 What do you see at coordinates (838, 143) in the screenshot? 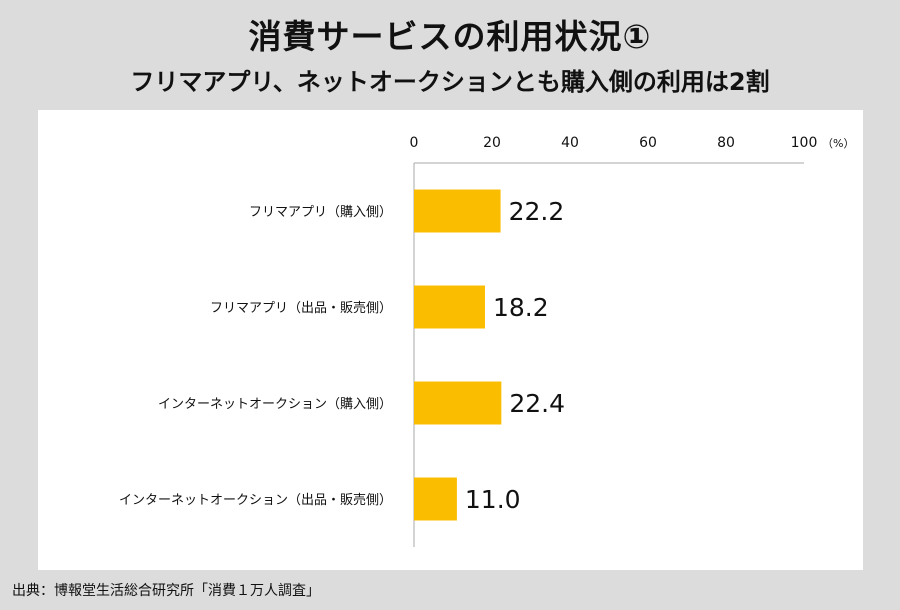
I see `x-axis-unit: （%）` at bounding box center [838, 143].